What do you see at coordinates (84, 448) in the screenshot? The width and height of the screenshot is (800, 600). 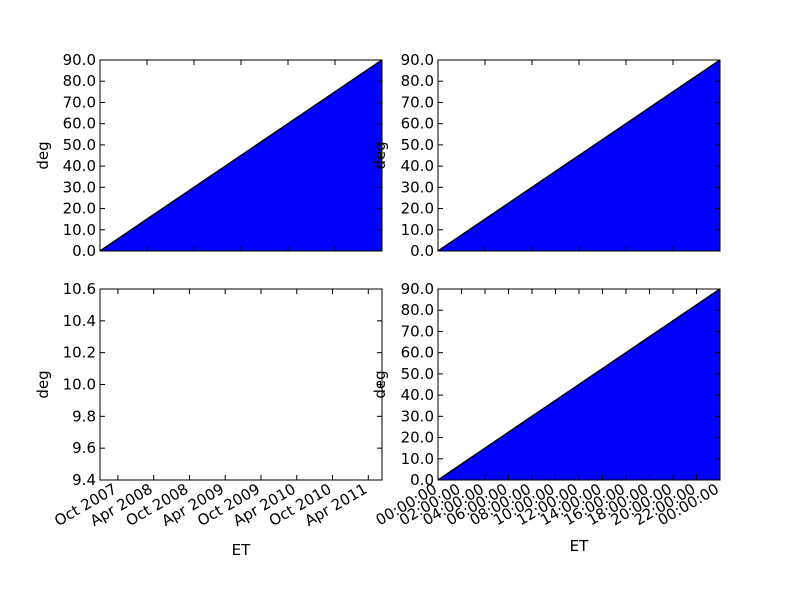 I see `y-tick-label: 9.6` at bounding box center [84, 448].